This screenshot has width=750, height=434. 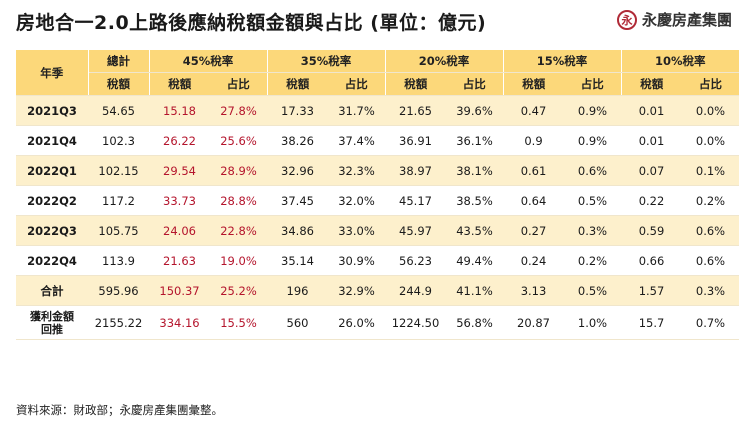 I want to click on cell-r35-share: 32.9%, so click(x=356, y=290).